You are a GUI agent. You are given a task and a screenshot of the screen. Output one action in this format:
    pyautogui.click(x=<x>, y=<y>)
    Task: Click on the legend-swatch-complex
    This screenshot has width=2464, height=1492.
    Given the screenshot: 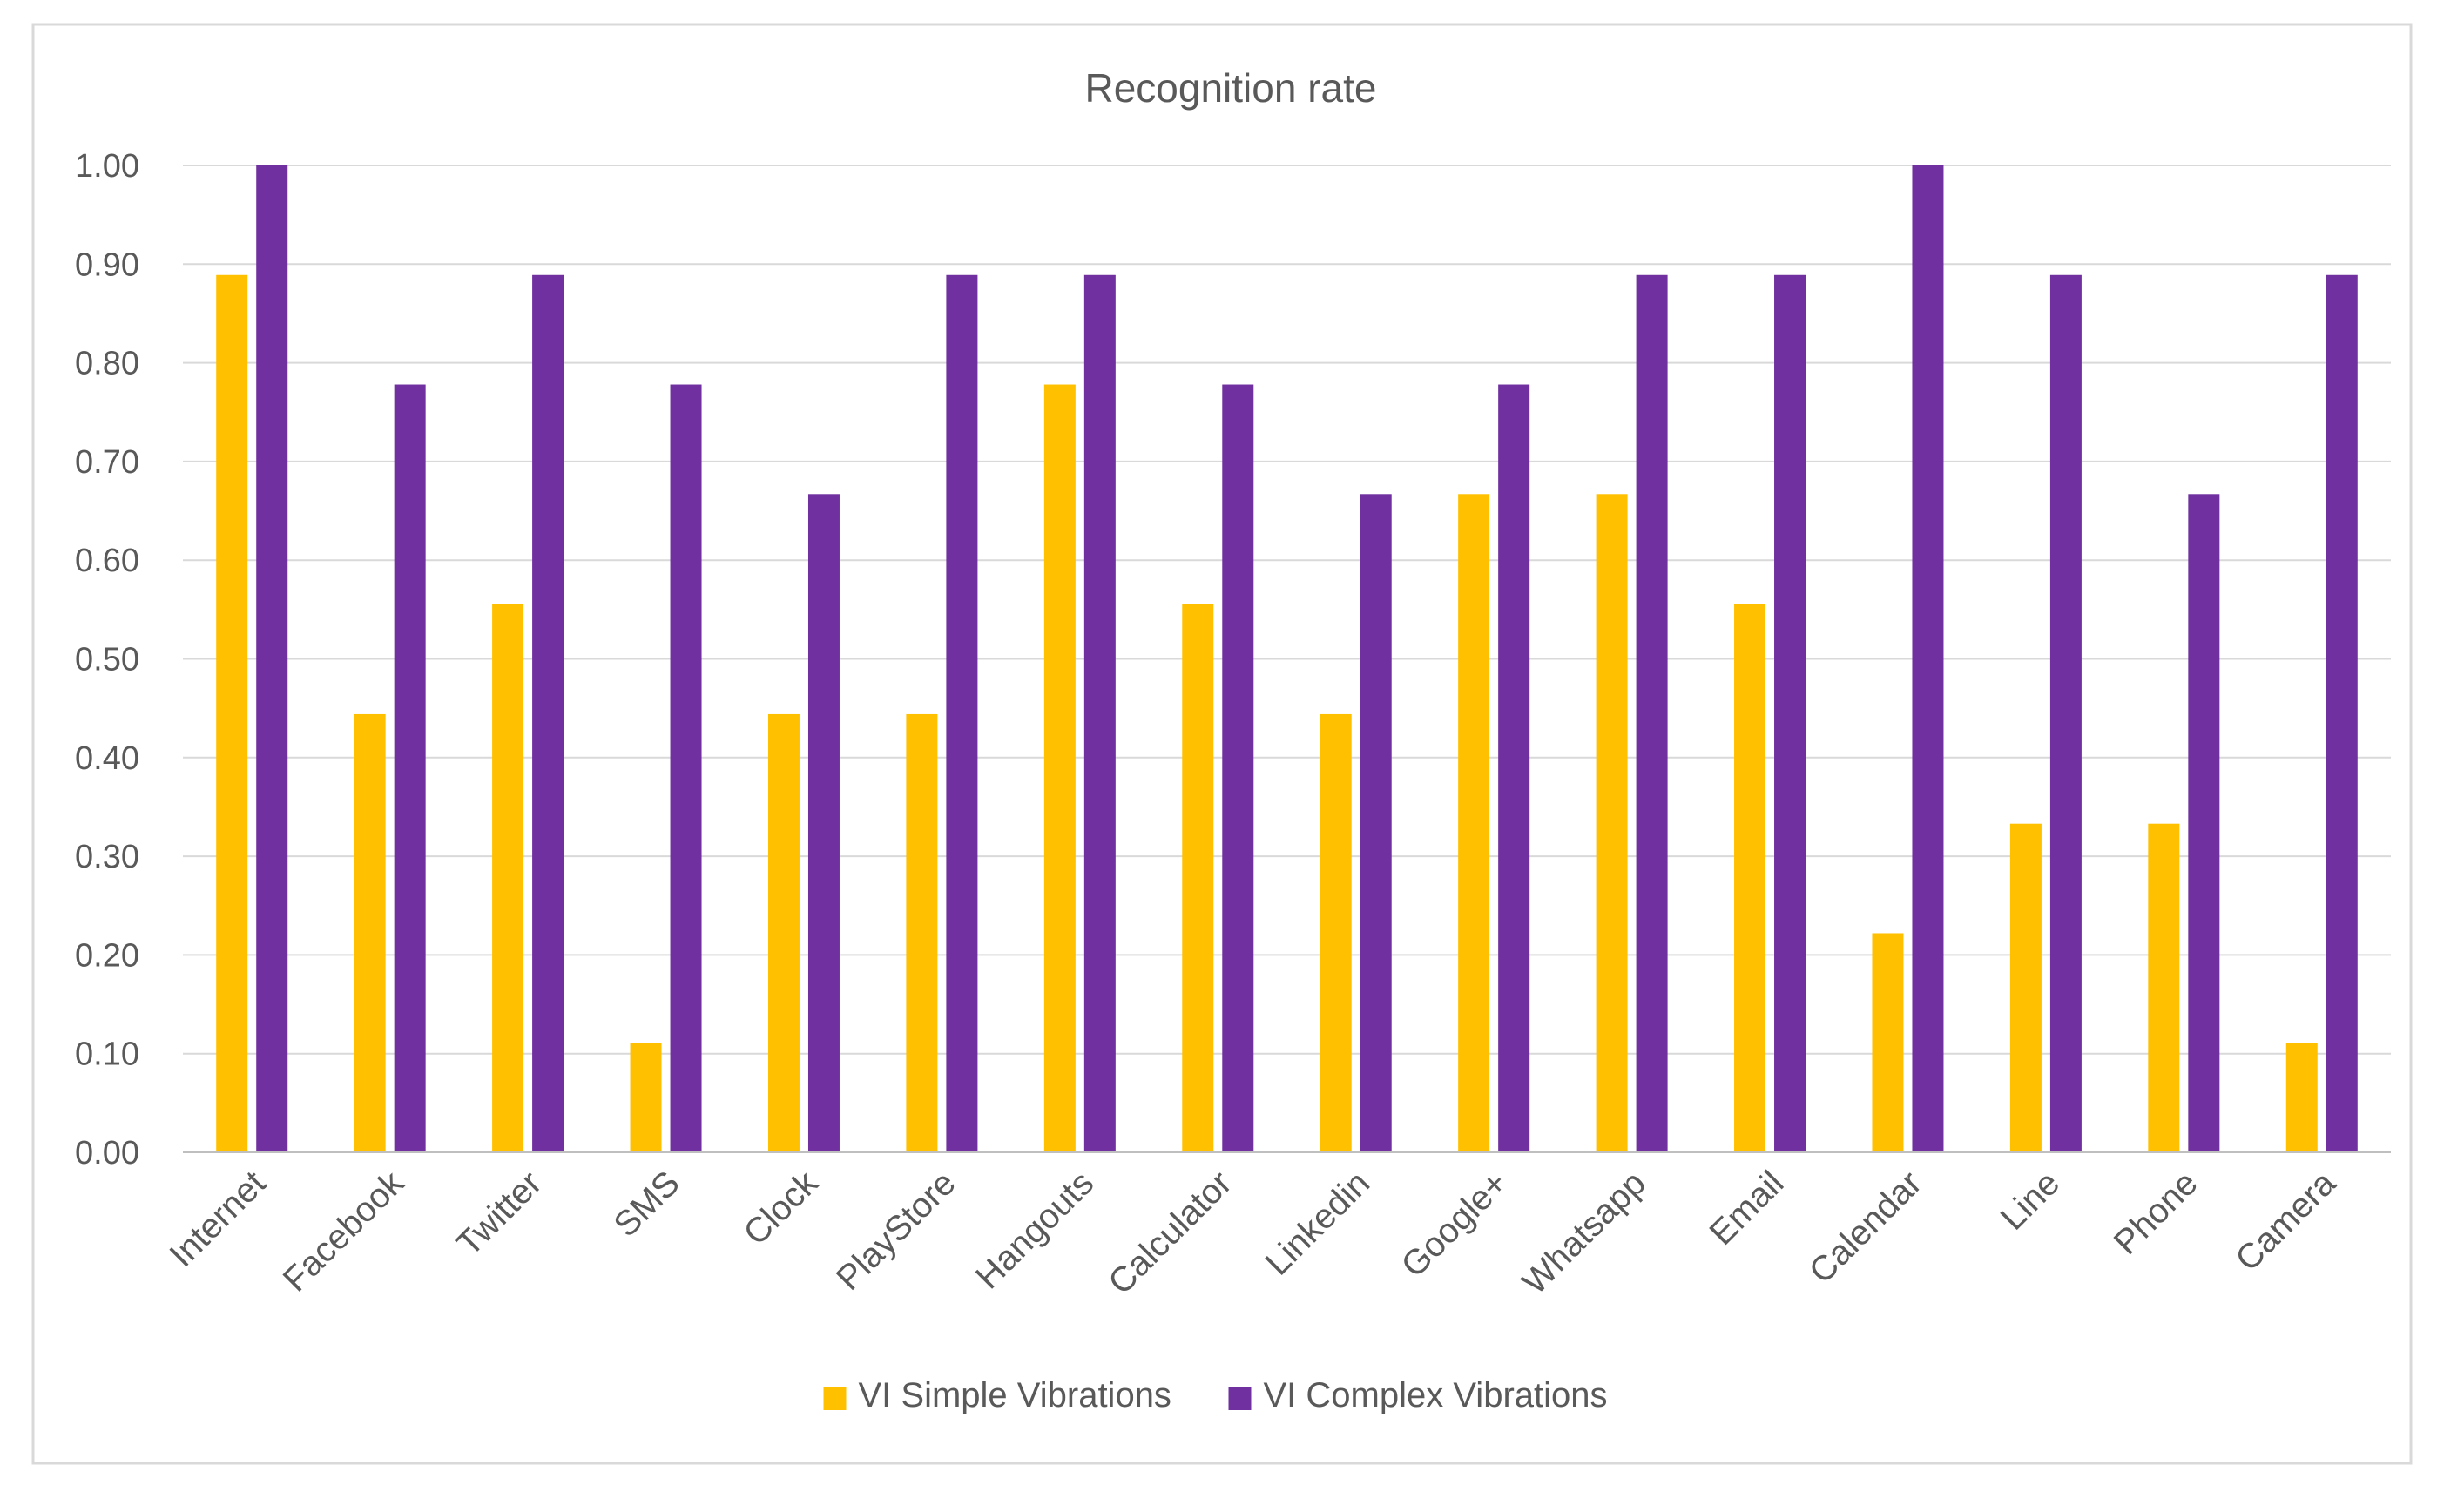 What is the action you would take?
    pyautogui.click(x=1240, y=1398)
    